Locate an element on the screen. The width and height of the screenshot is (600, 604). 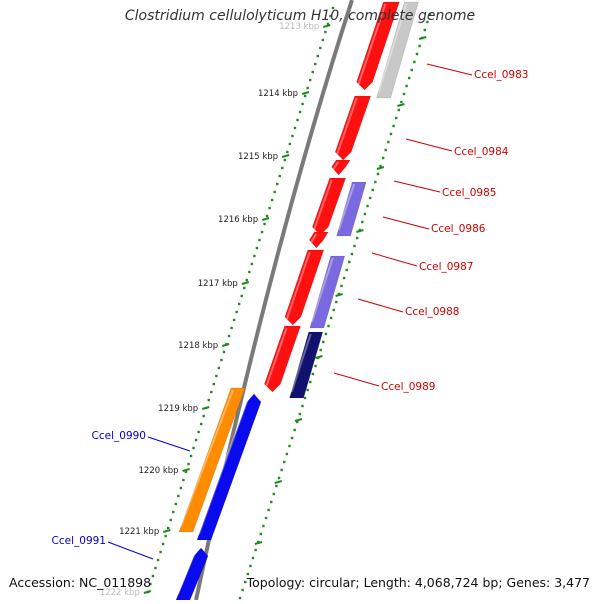
gene-label-ccel-0983: Ccel_0983 is located at coordinates (501, 75).